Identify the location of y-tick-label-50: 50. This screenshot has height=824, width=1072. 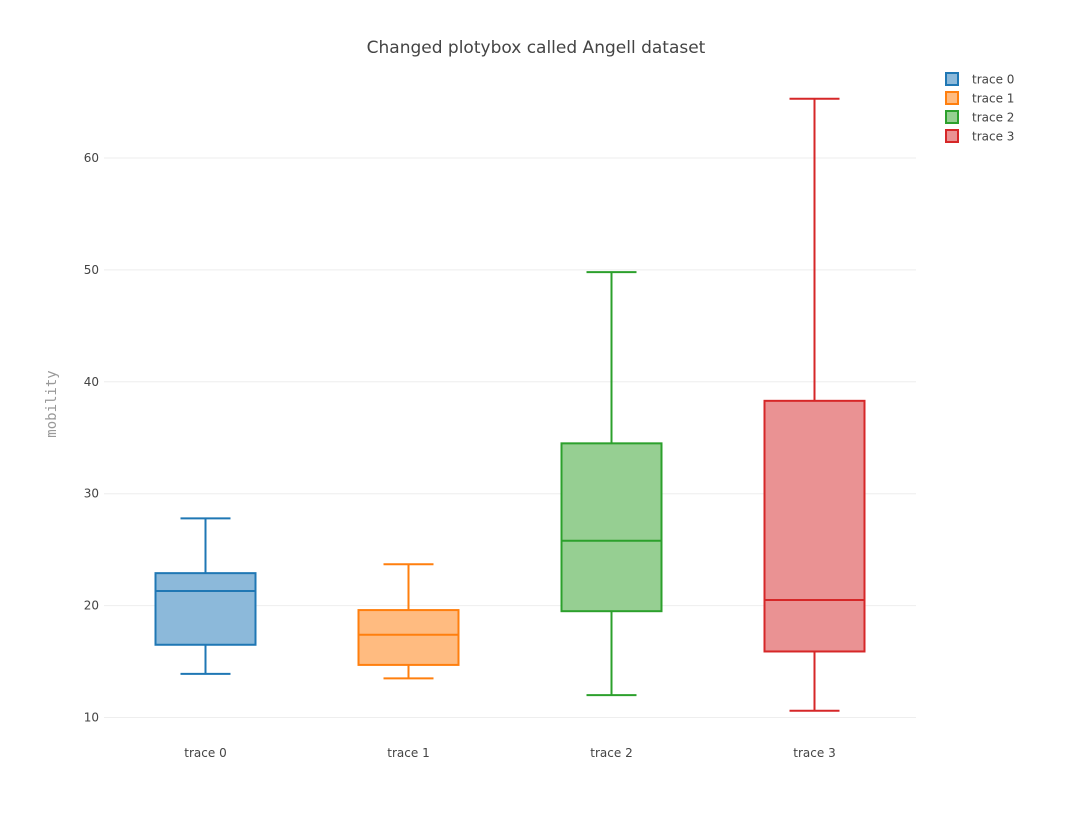
(91, 270).